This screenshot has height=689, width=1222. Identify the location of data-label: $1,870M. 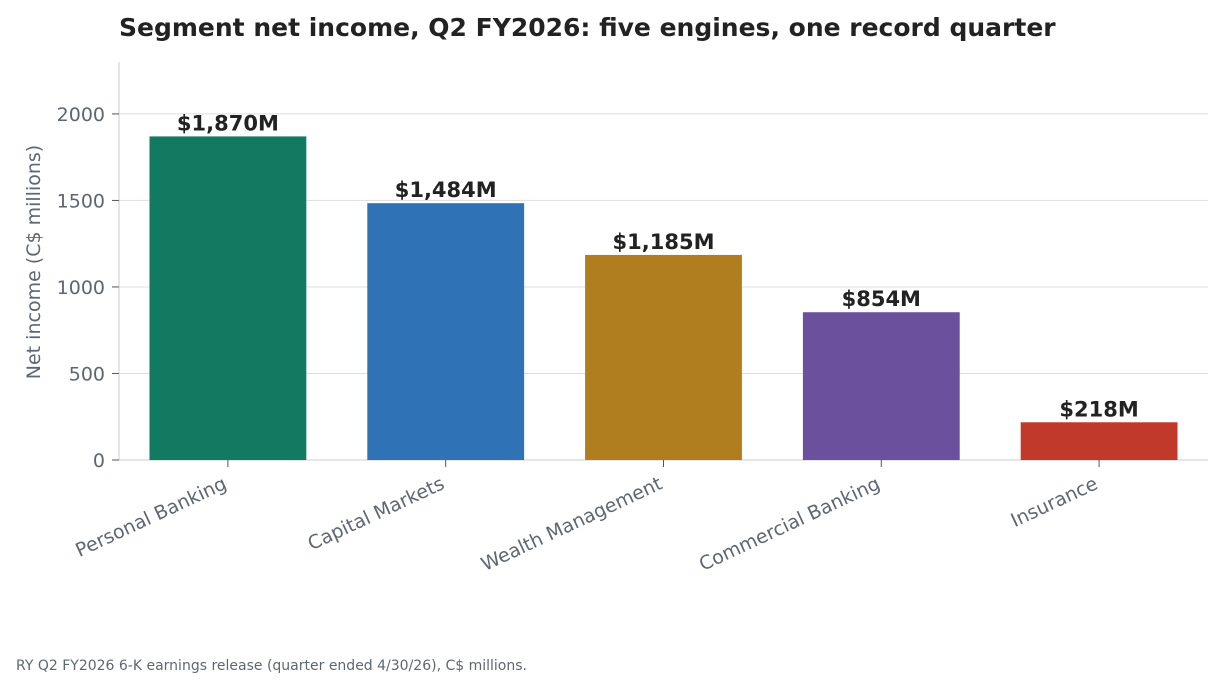
(228, 123).